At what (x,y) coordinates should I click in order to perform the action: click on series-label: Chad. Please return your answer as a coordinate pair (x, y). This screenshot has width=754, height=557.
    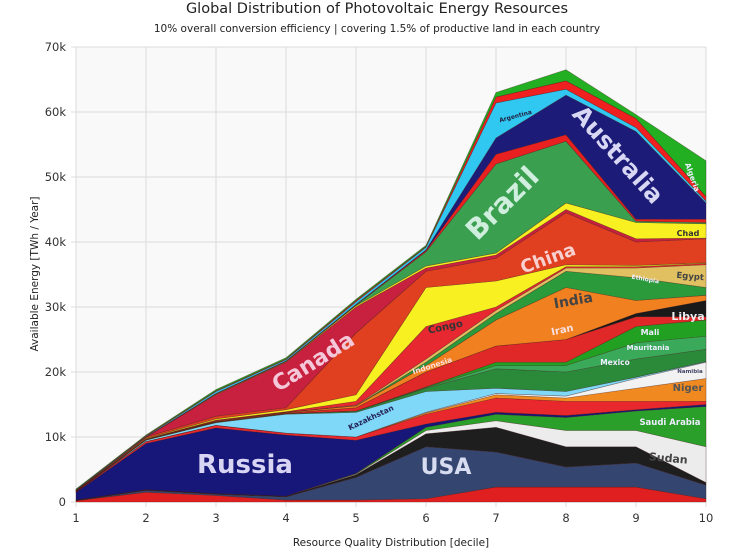
    Looking at the image, I should click on (688, 233).